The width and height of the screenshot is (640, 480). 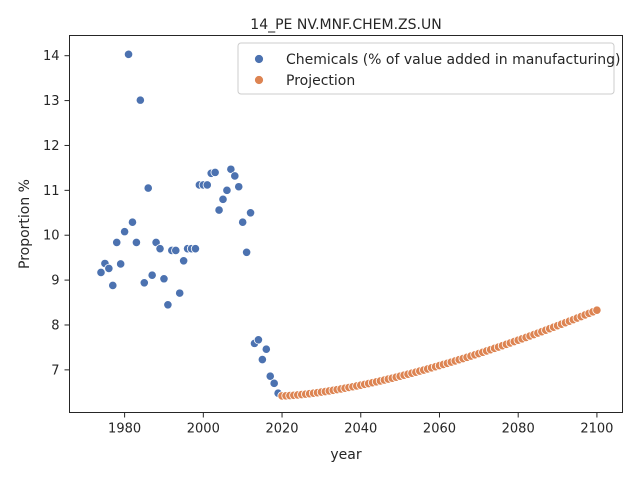 What do you see at coordinates (360, 429) in the screenshot?
I see `x-tick-label: 2040` at bounding box center [360, 429].